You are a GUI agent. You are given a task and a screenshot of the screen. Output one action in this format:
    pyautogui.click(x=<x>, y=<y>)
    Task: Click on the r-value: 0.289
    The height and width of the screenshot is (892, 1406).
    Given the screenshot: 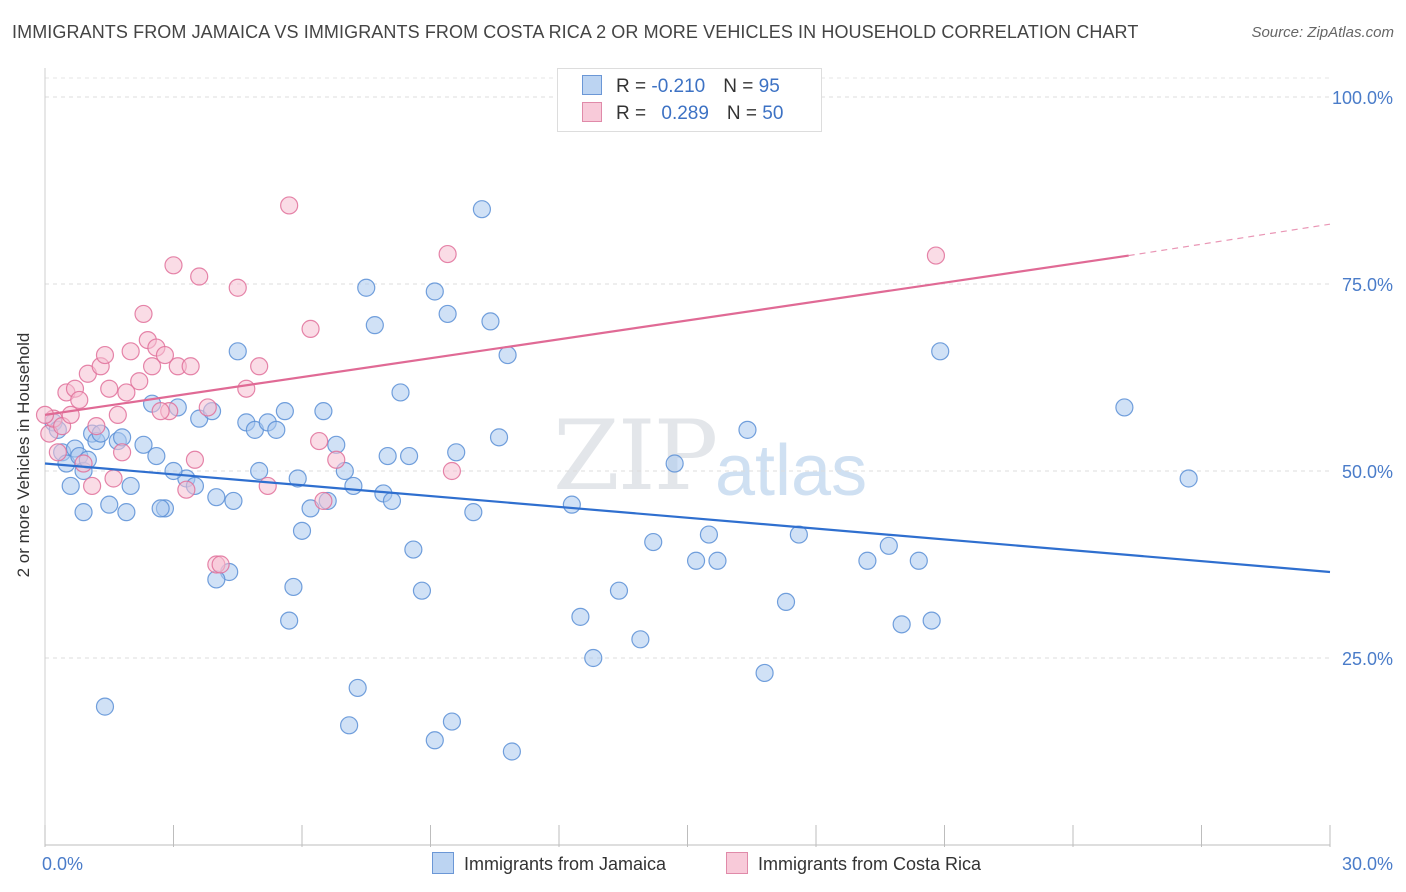 What is the action you would take?
    pyautogui.click(x=685, y=113)
    